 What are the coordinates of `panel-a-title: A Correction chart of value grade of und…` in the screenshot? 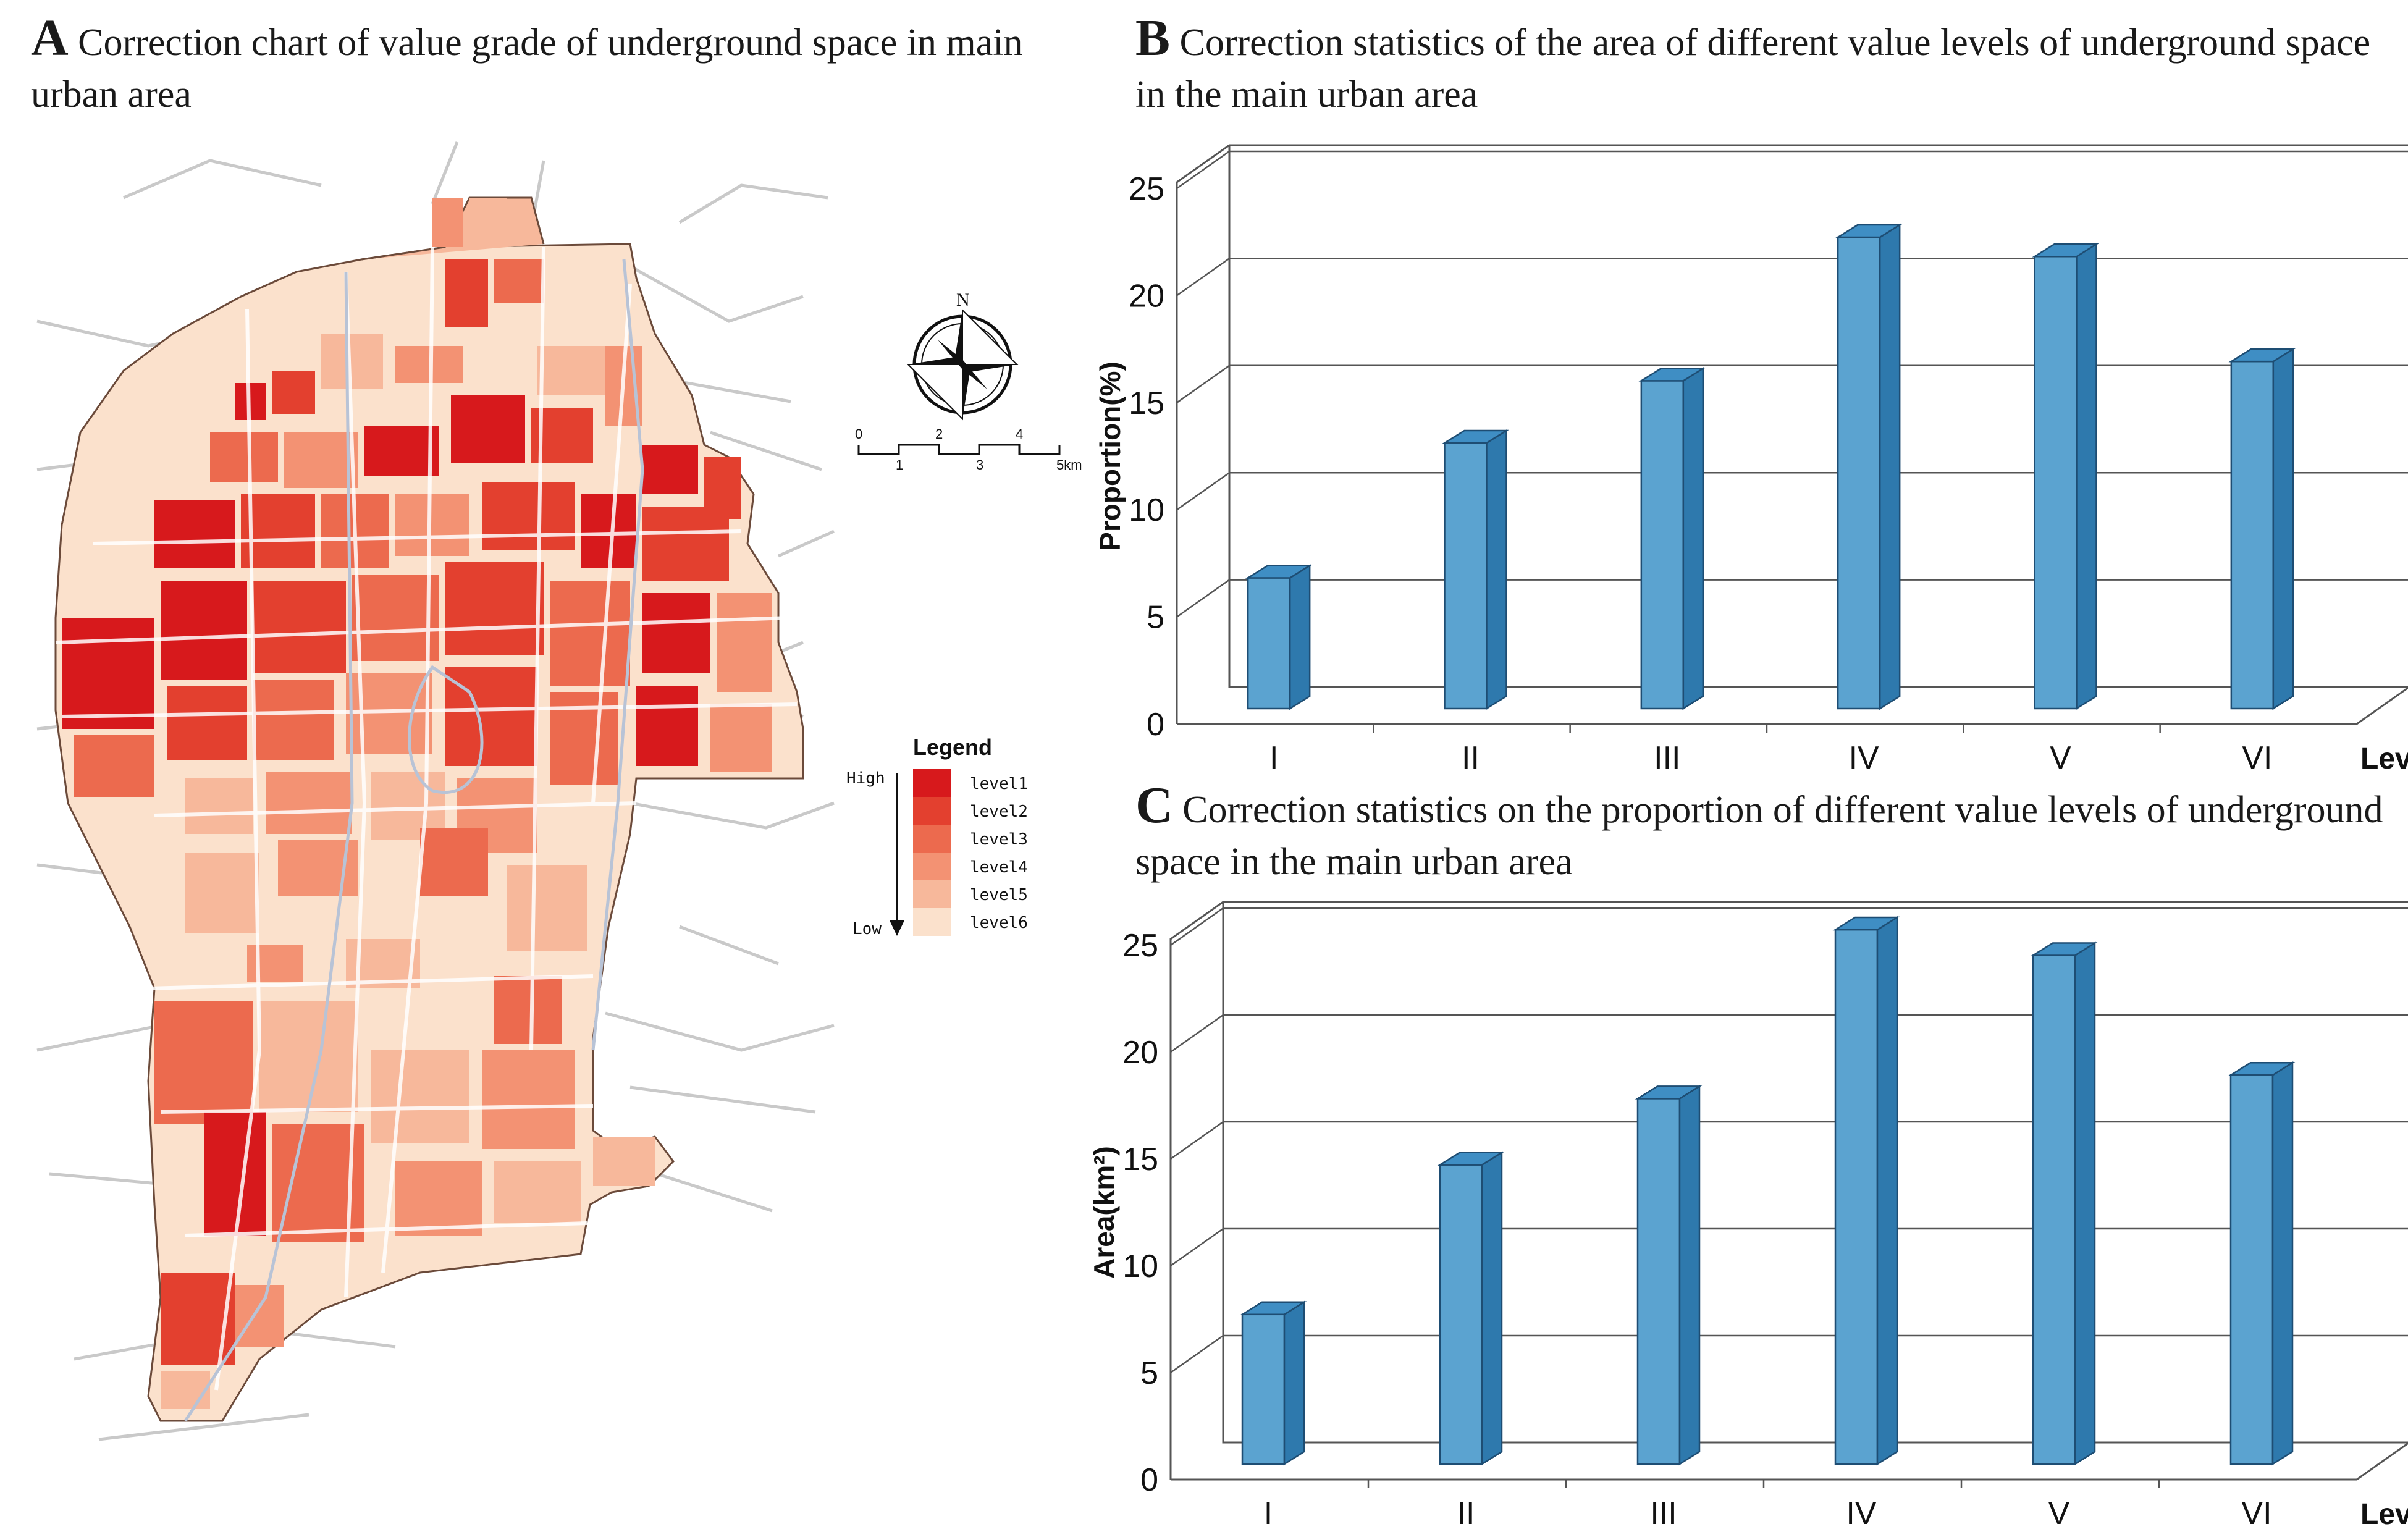 It's located at (556, 66).